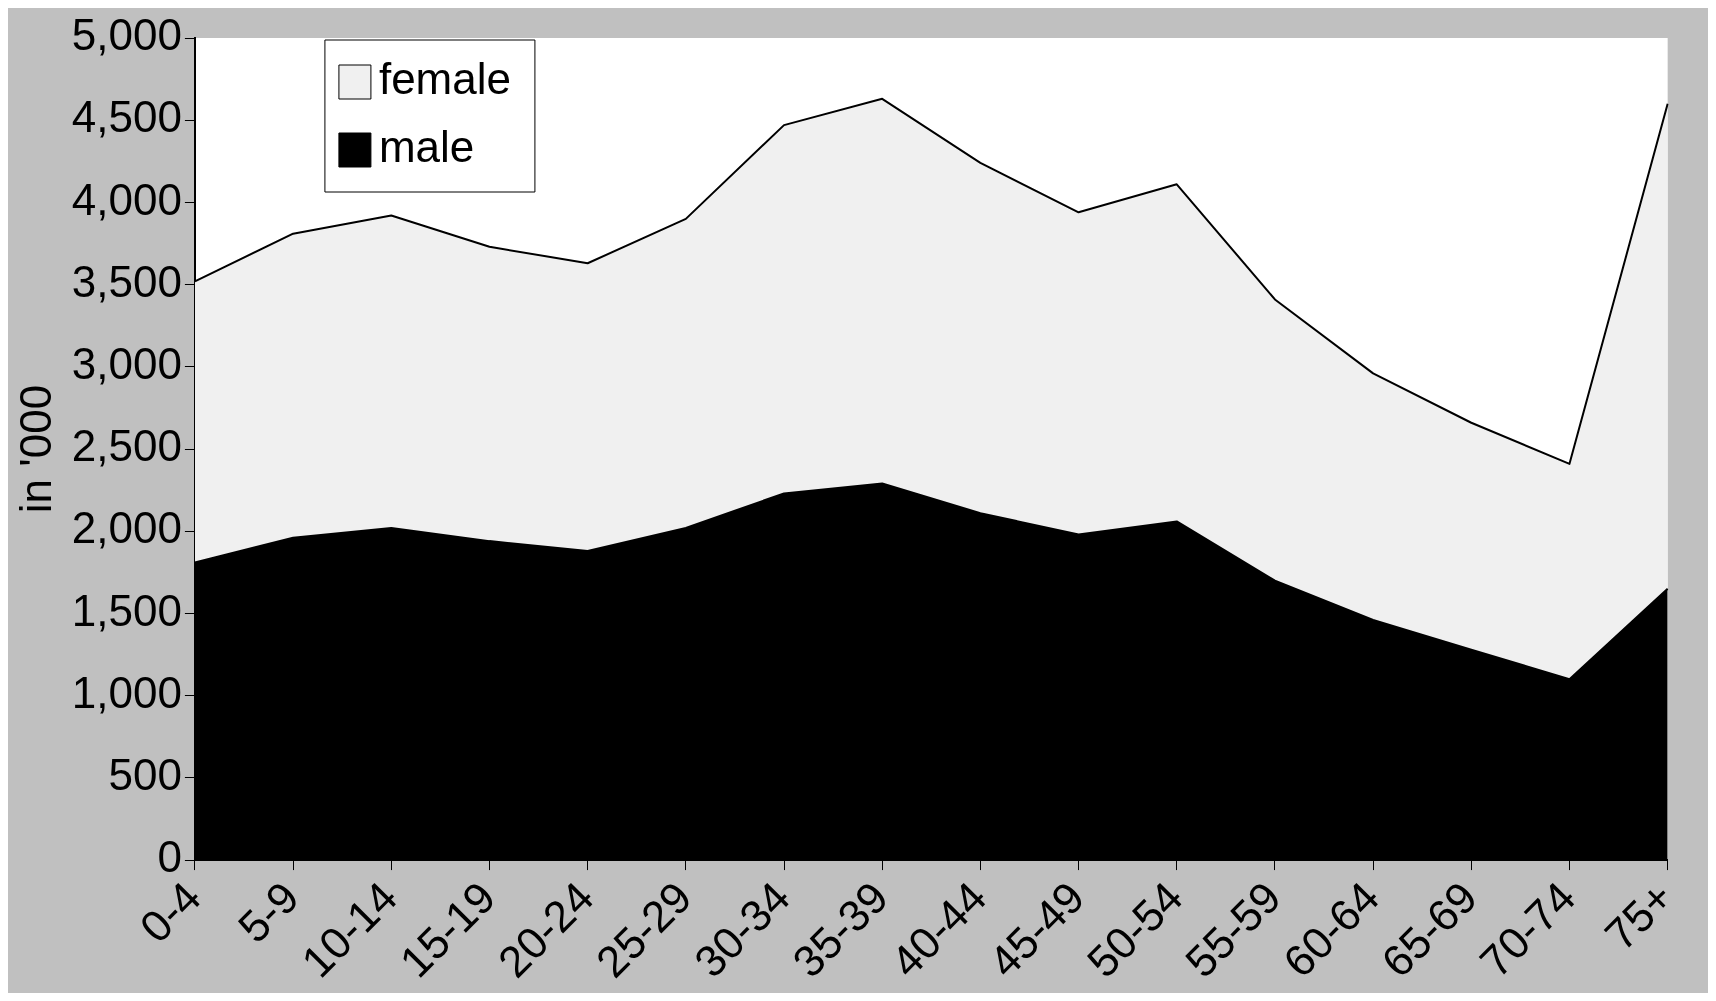  What do you see at coordinates (126, 199) in the screenshot?
I see `y-tick-label: 4,000` at bounding box center [126, 199].